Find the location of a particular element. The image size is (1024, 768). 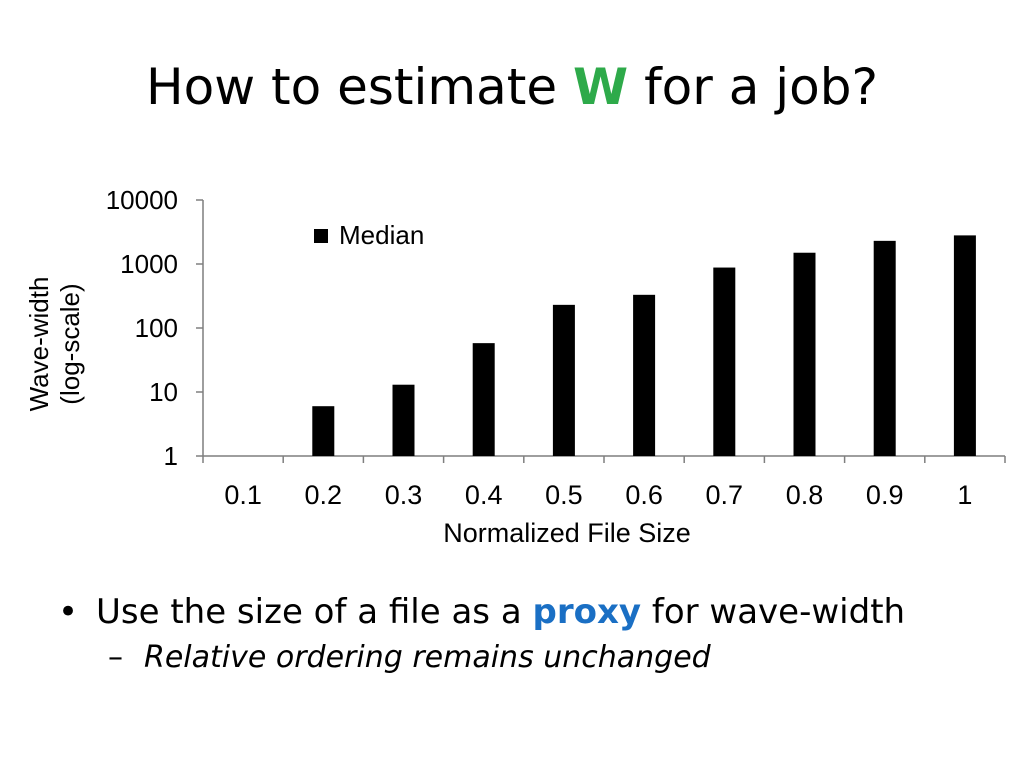

x-tick-label: 1 is located at coordinates (964, 495).